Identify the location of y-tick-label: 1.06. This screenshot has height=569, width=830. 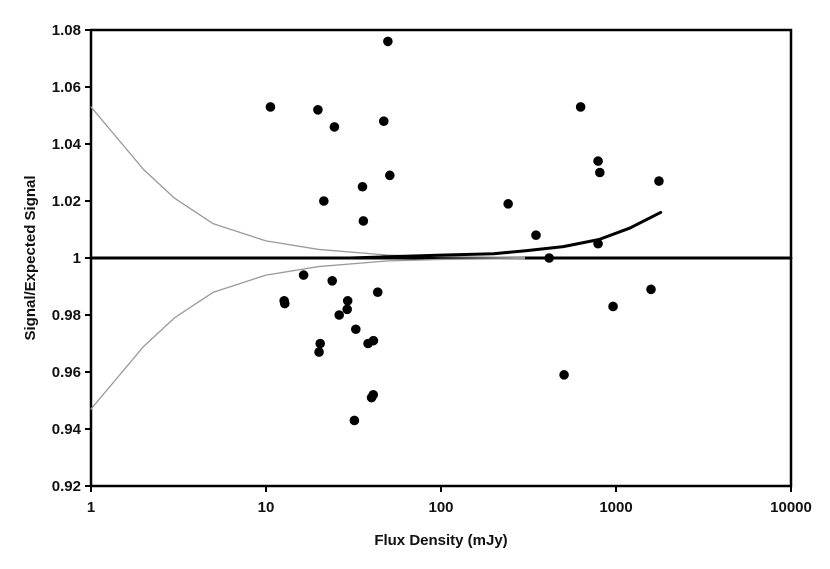
(66, 87).